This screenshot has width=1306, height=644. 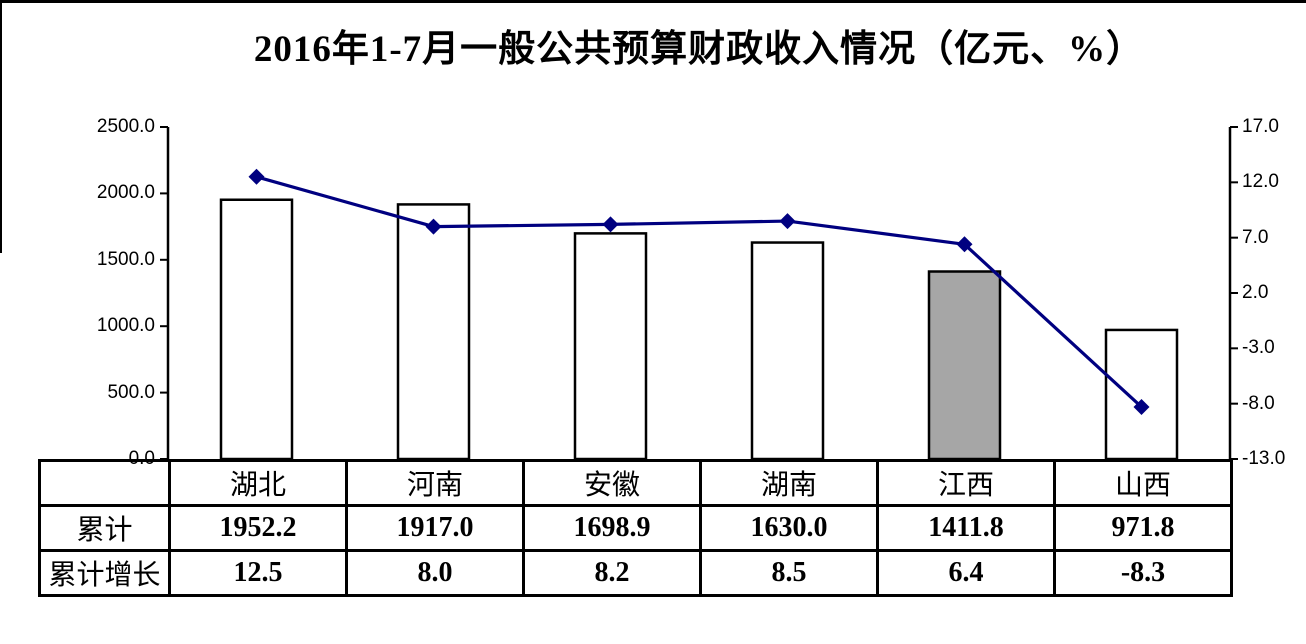 I want to click on row-label-growth: 累计增长, so click(x=104, y=573).